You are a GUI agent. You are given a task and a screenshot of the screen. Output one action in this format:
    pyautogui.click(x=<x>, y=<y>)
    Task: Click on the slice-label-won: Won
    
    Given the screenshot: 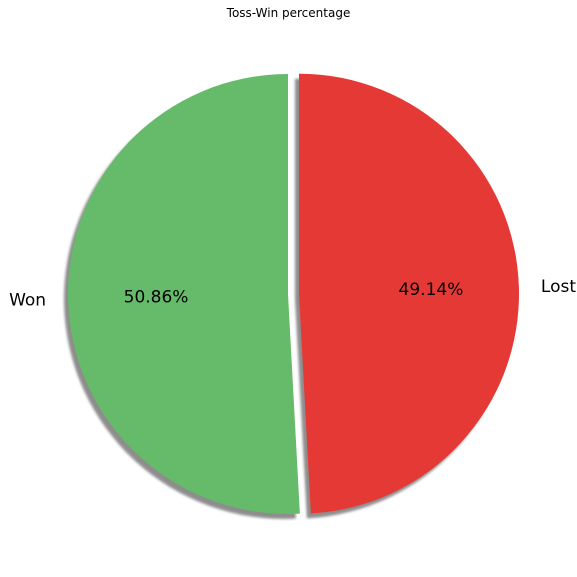 What is the action you would take?
    pyautogui.click(x=27, y=301)
    